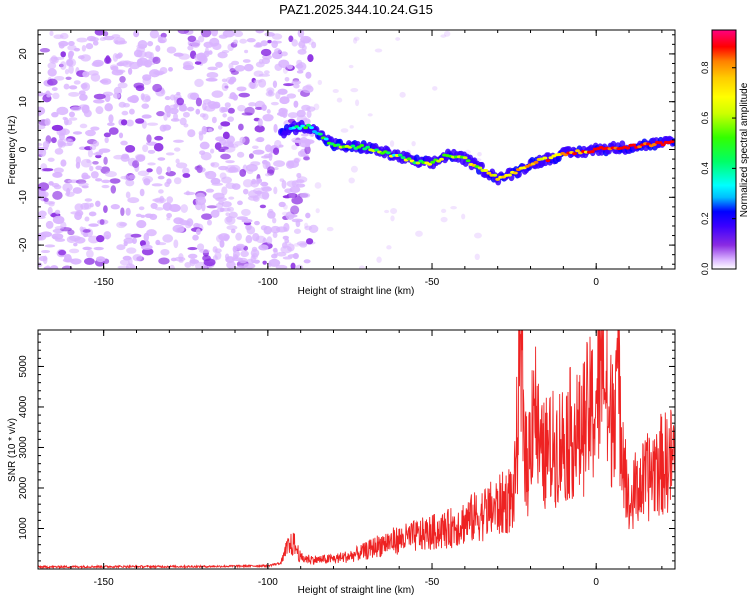 The image size is (750, 600). What do you see at coordinates (23, 406) in the screenshot?
I see `snr-y-tick-label: 4000` at bounding box center [23, 406].